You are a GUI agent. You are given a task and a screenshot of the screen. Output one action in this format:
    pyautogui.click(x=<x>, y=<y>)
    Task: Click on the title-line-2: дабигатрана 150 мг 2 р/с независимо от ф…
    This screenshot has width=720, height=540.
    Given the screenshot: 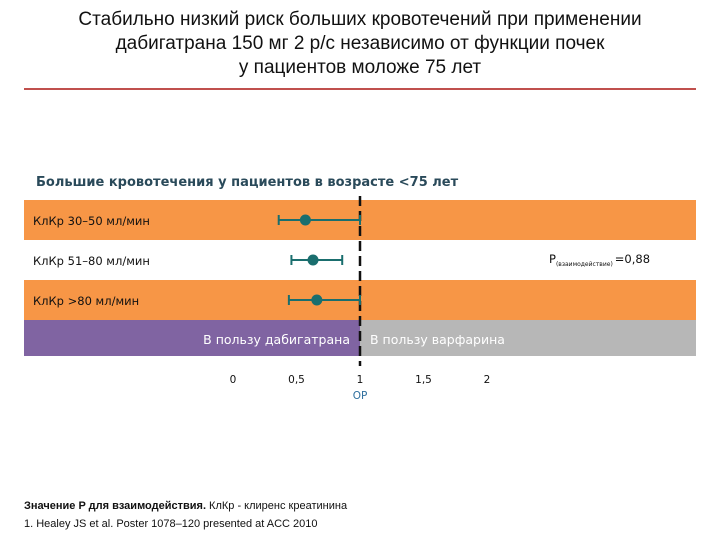 What is the action you would take?
    pyautogui.click(x=360, y=43)
    